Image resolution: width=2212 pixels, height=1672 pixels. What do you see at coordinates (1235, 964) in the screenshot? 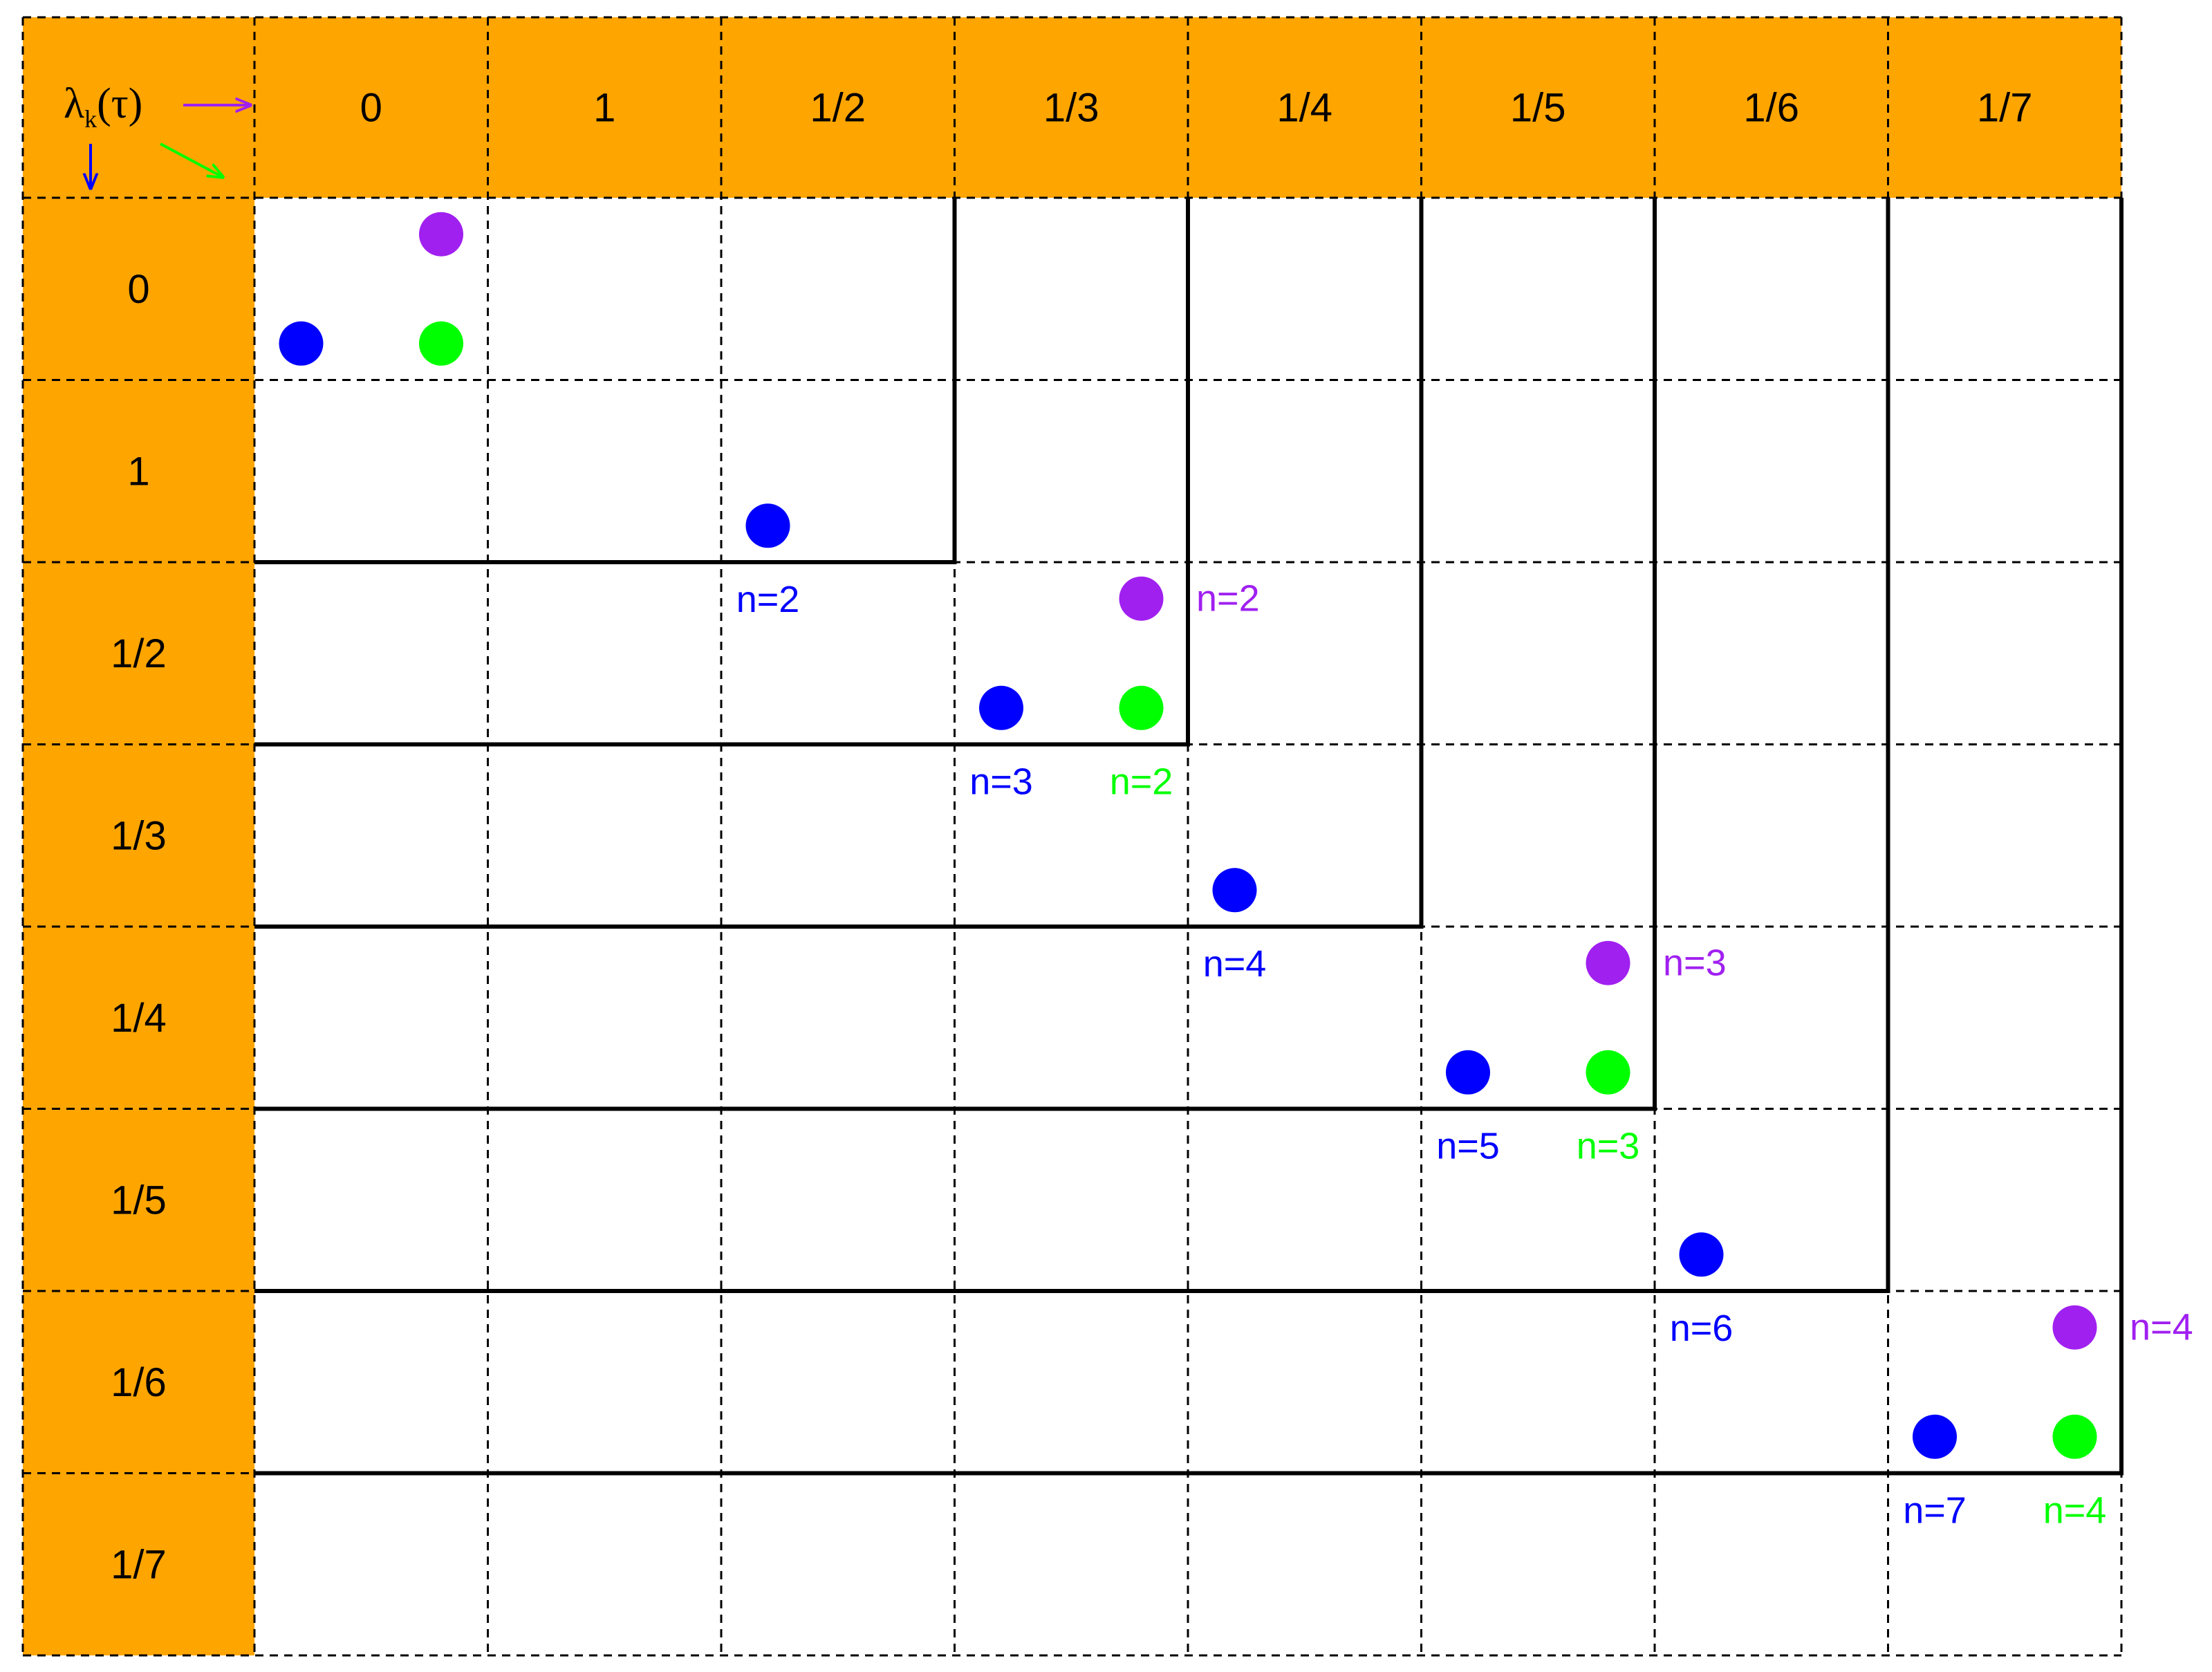
I see `point-label-blue-8: n=4` at bounding box center [1235, 964].